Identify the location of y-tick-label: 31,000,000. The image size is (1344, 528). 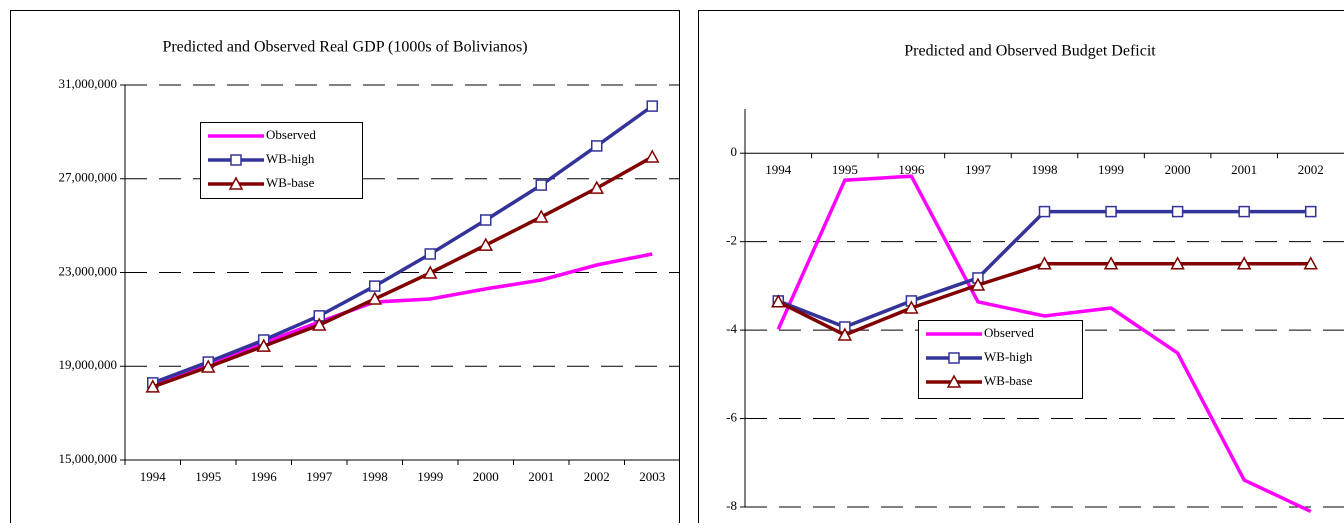
(88, 83).